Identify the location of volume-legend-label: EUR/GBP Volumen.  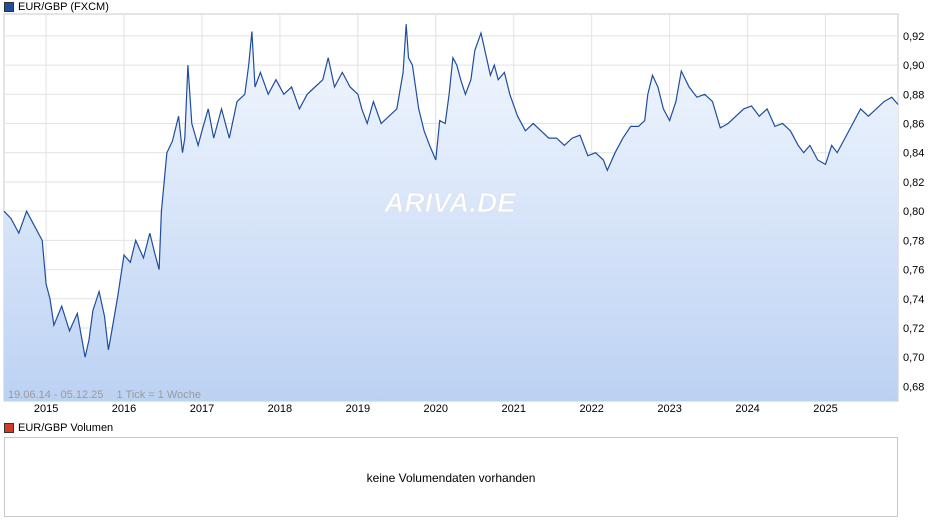
(66, 428).